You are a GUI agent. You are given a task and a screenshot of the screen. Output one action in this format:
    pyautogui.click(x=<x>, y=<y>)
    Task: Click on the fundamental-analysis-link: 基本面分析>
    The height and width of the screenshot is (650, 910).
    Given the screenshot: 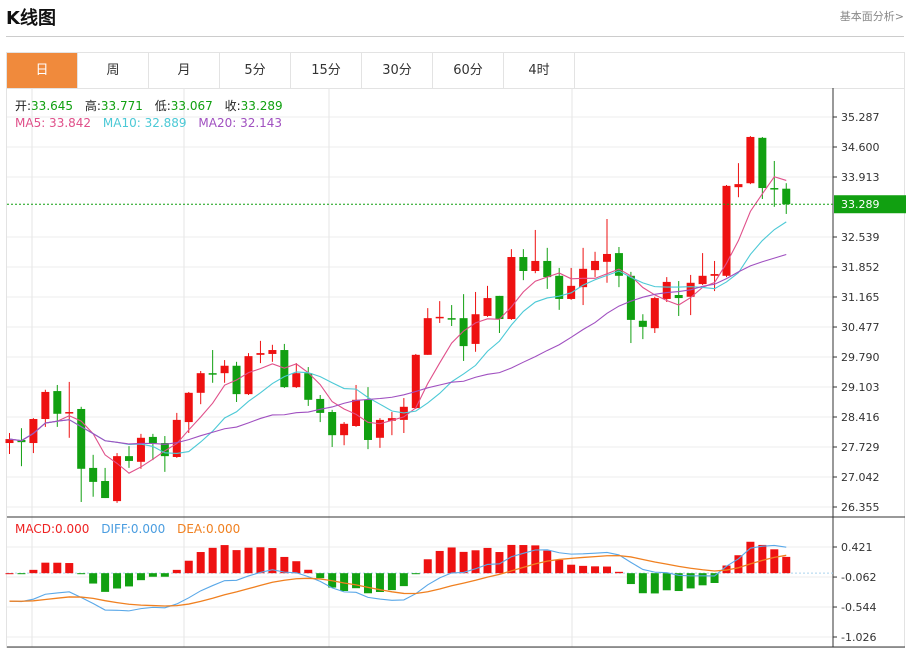 What is the action you would take?
    pyautogui.click(x=871, y=16)
    